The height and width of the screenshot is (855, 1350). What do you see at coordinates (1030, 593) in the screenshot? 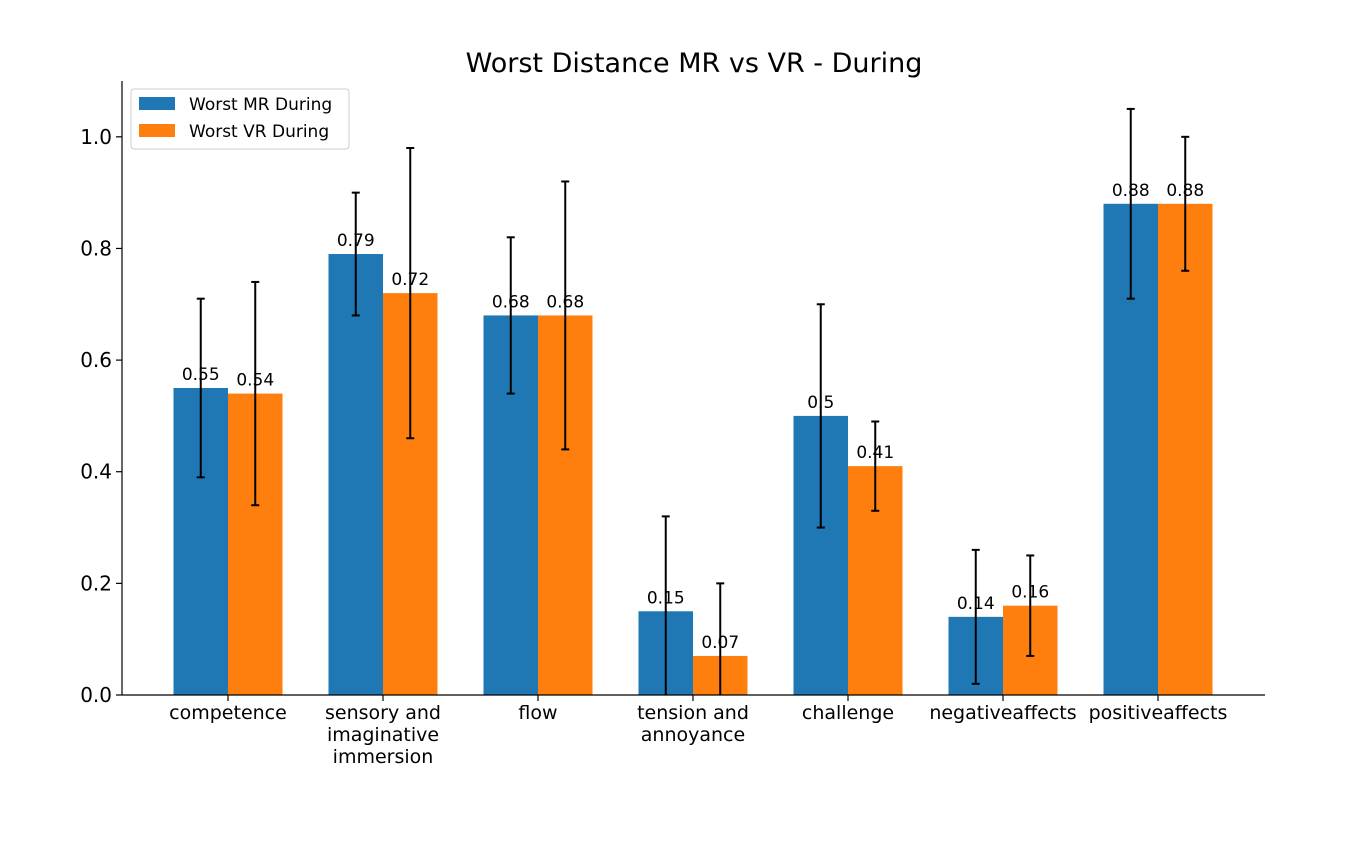
I see `data-label-vr-5: 0.16` at bounding box center [1030, 593].